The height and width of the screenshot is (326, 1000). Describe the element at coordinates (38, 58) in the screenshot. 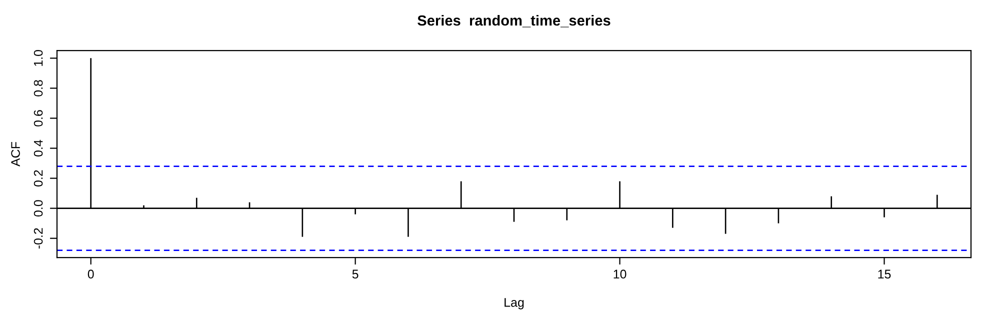

I see `y-tick-label: 1.0` at that location.